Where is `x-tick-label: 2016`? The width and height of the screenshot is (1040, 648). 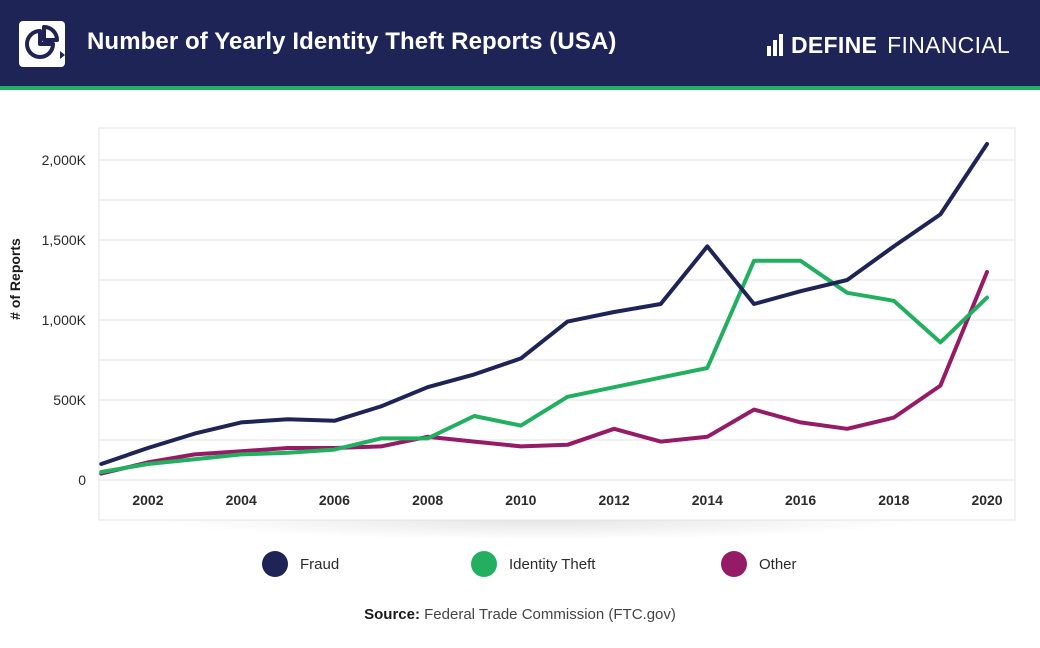 x-tick-label: 2016 is located at coordinates (800, 500).